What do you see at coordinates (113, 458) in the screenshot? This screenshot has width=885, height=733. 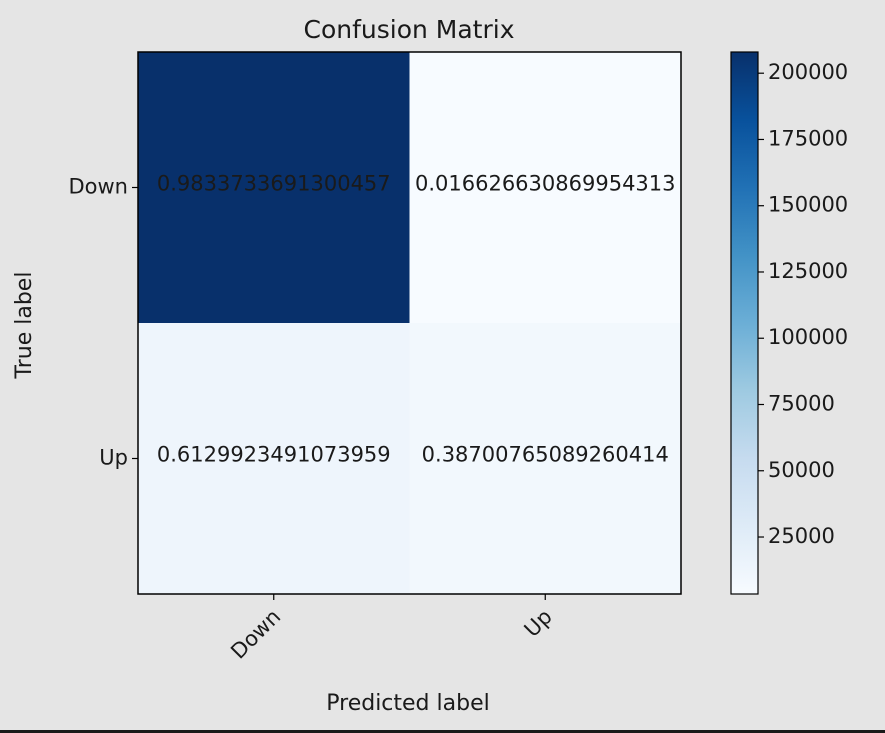 I see `y-tick-label: Up` at bounding box center [113, 458].